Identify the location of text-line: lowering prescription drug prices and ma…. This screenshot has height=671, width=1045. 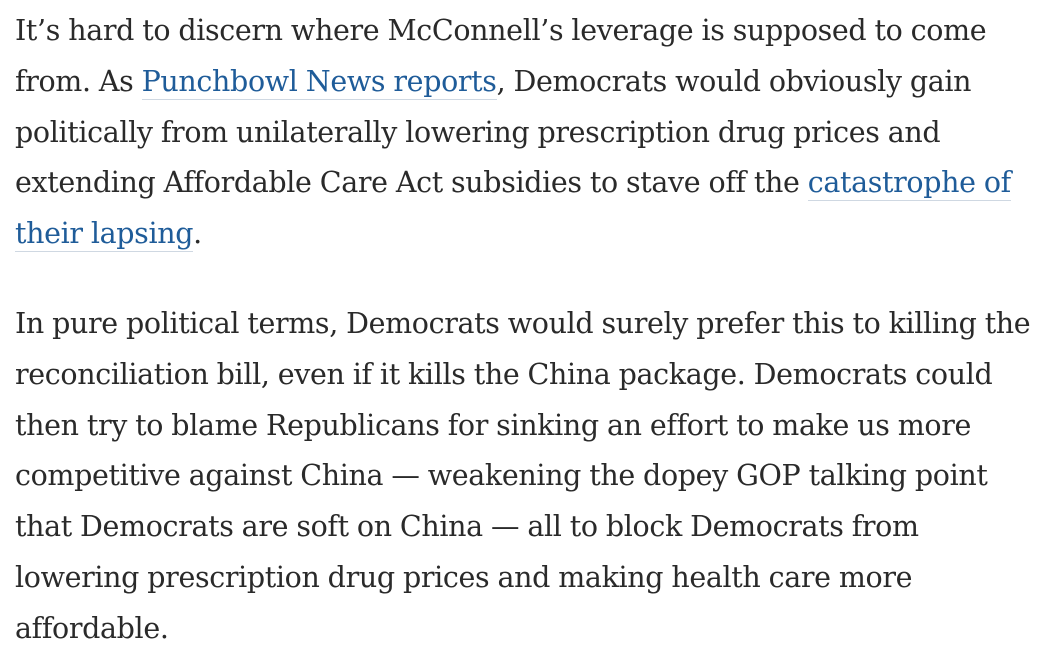
(464, 577).